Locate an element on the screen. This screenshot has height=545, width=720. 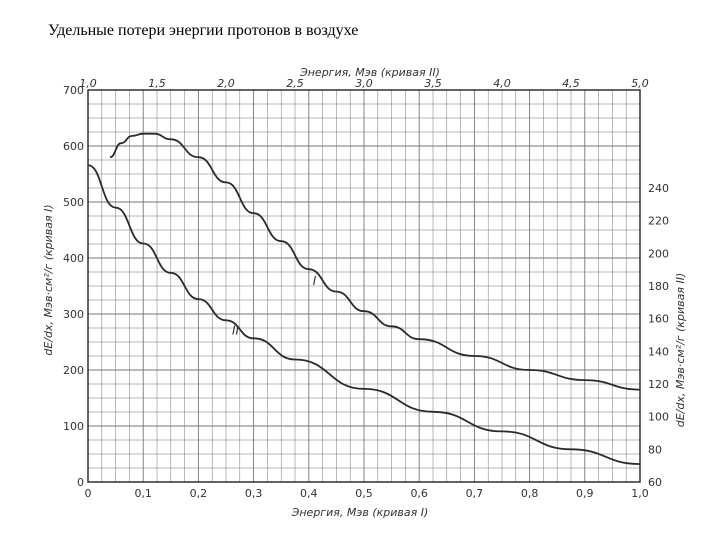
x-tick-label-bottom: 0,4 is located at coordinates (309, 493).